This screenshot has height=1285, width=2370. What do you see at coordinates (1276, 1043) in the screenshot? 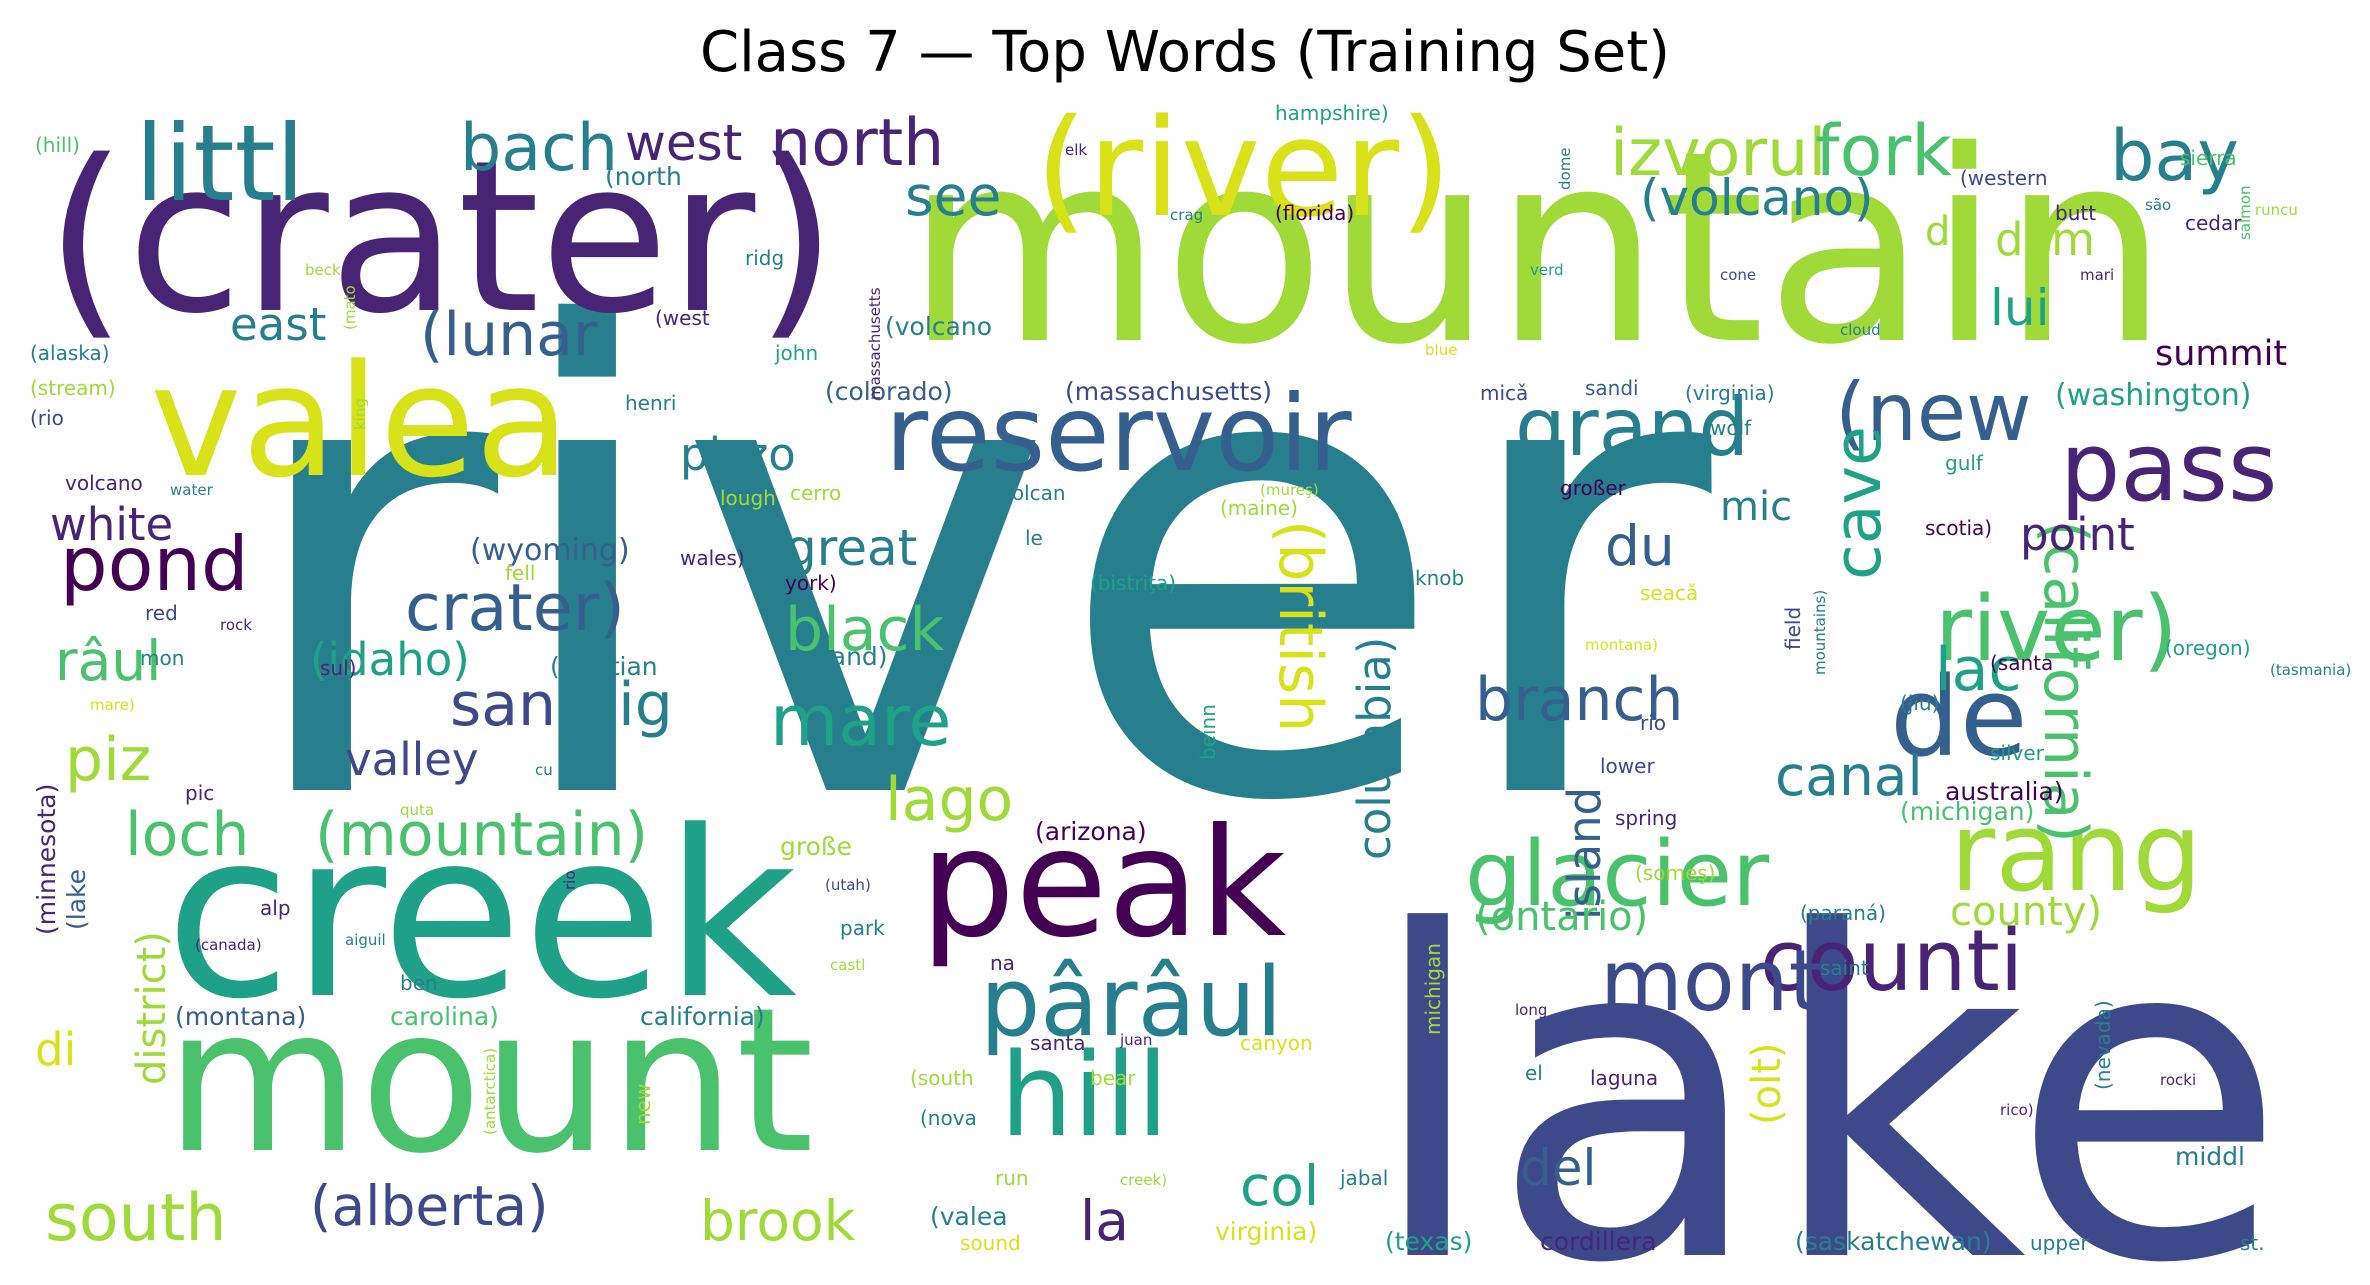
I see `word-canyon: canyon` at bounding box center [1276, 1043].